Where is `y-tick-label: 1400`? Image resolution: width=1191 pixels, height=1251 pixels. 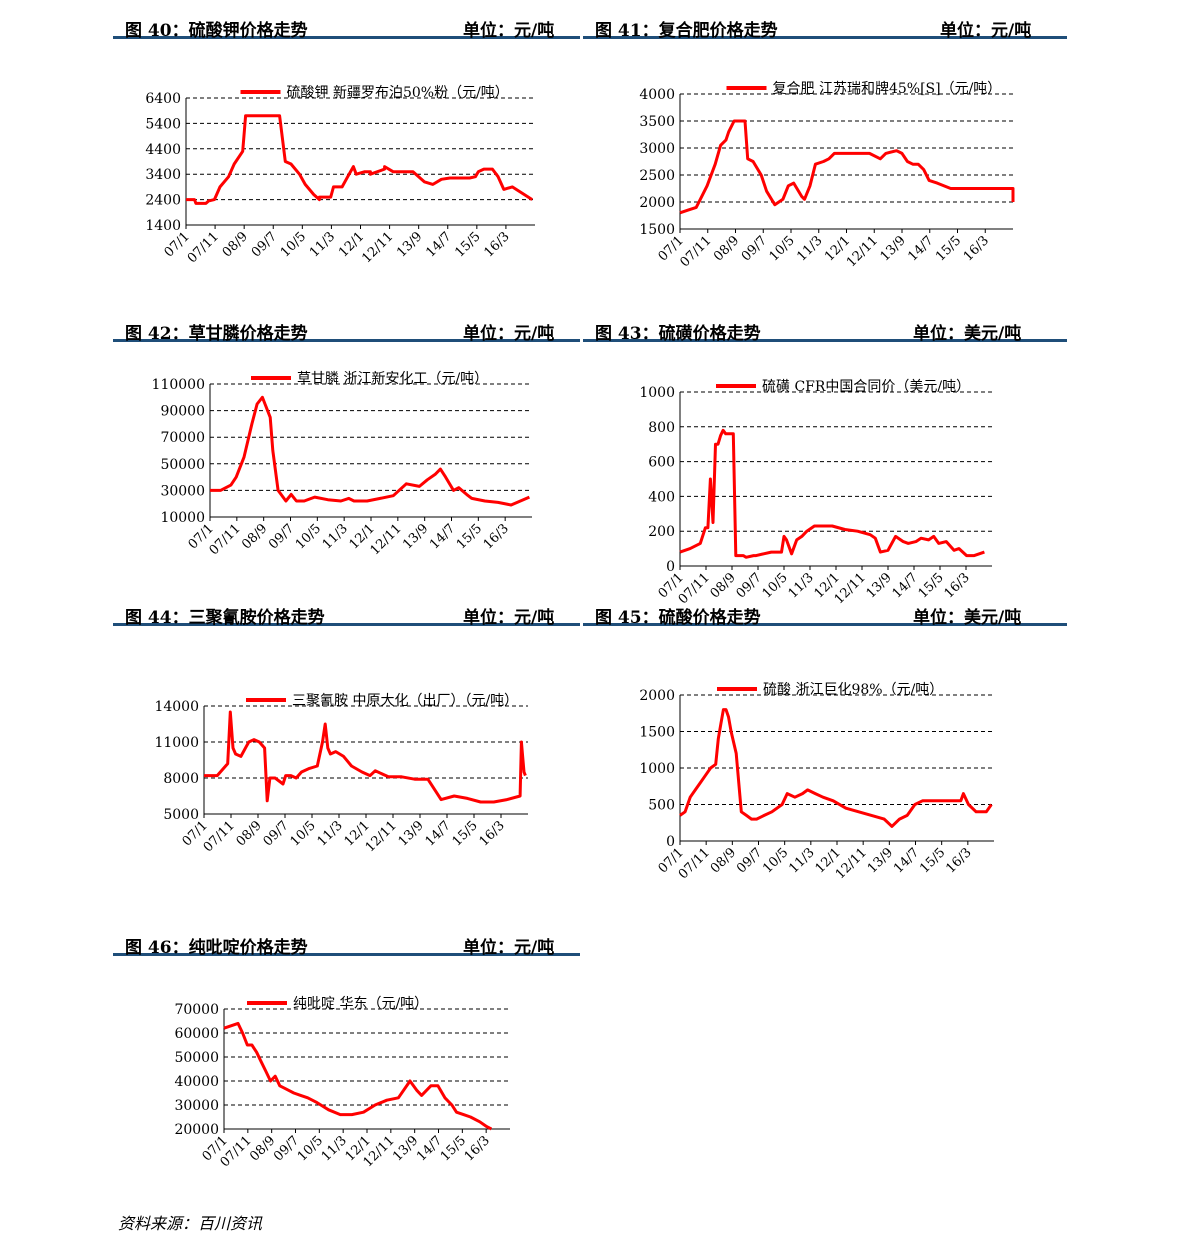 y-tick-label: 1400 is located at coordinates (163, 226).